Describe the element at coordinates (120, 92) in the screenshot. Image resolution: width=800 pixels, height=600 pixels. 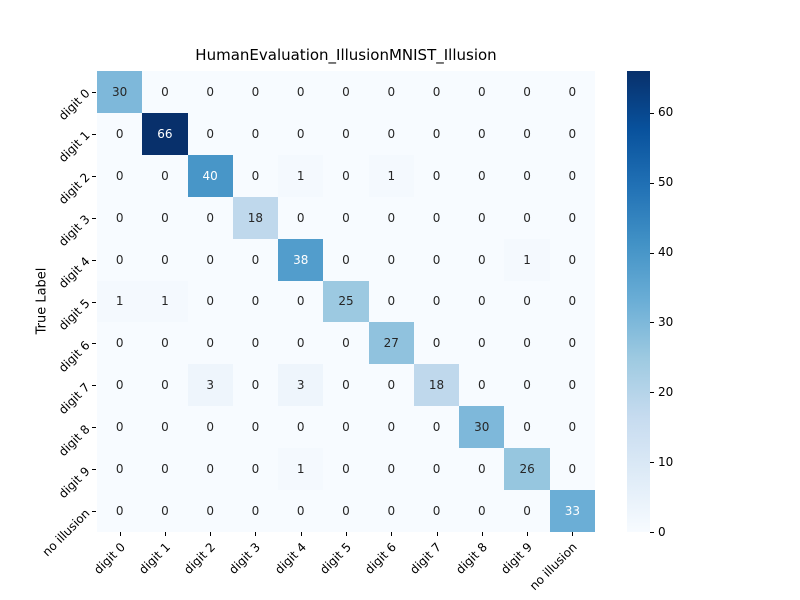
I see `heatmap-cell: 30` at that location.